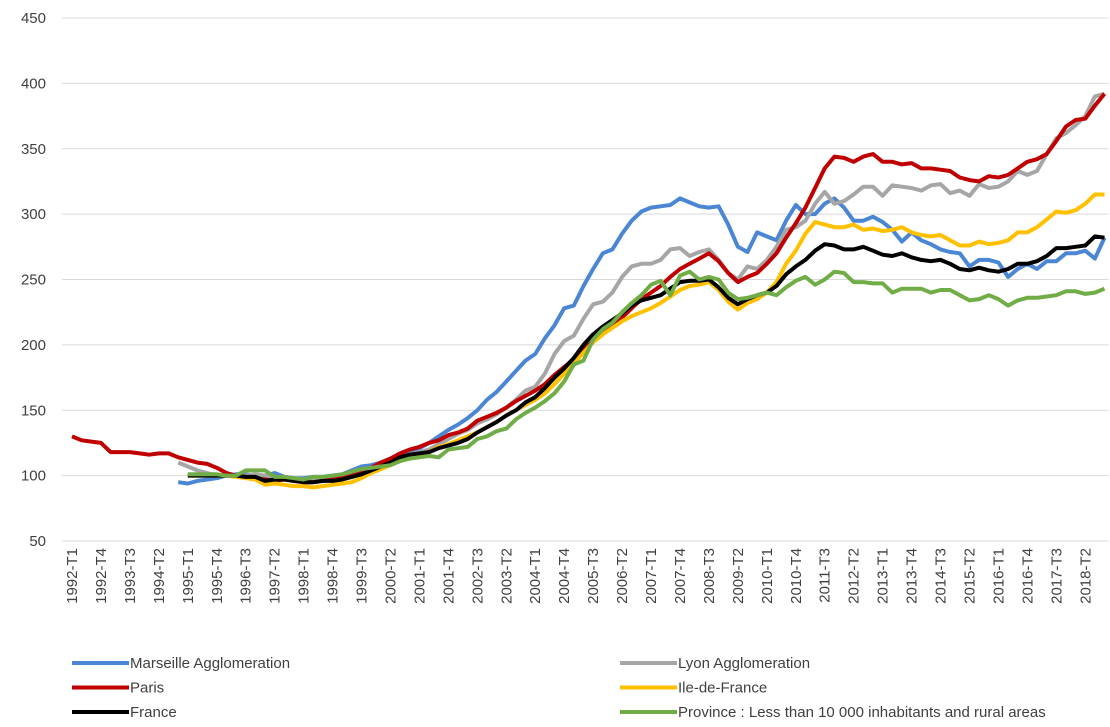 Image resolution: width=1110 pixels, height=727 pixels. Describe the element at coordinates (593, 576) in the screenshot. I see `x-tick-label: 2005-T3` at that location.